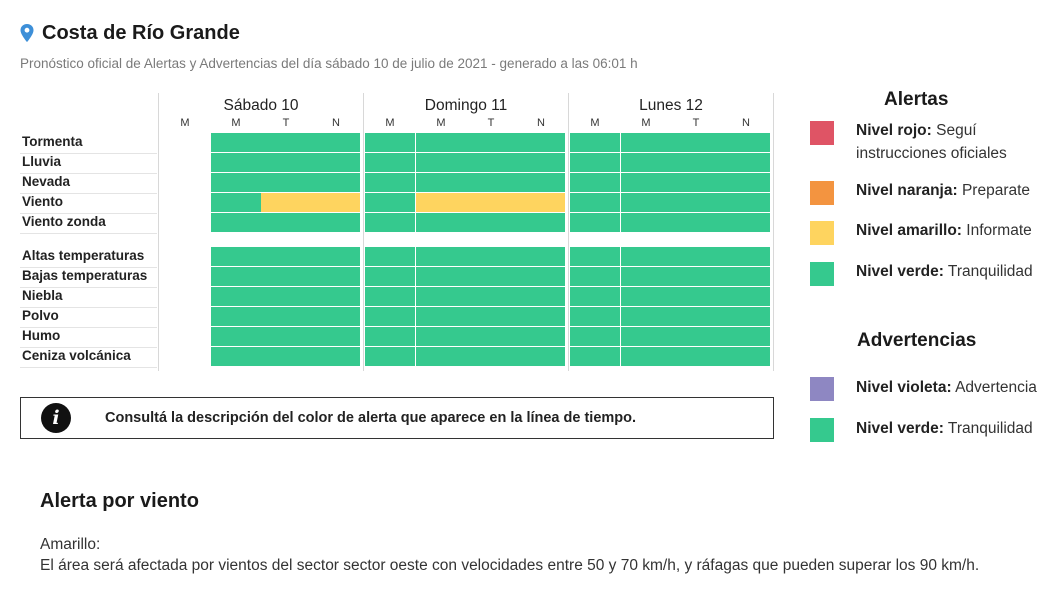 This screenshot has width=1064, height=610. Describe the element at coordinates (822, 233) in the screenshot. I see `legend-swatch-amarillo` at that location.